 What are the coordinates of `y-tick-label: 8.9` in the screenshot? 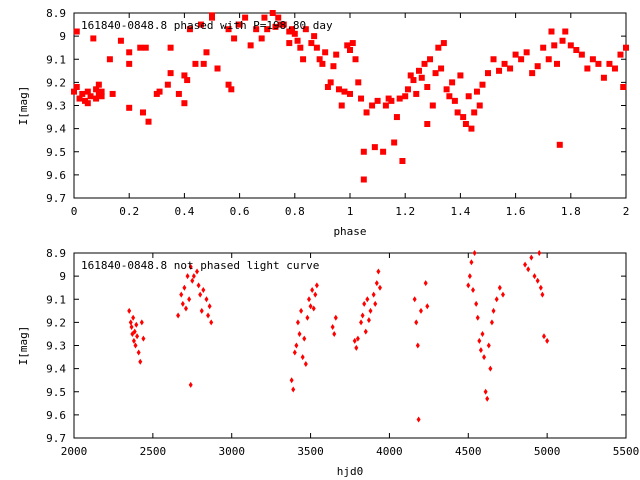 It's located at (56, 13).